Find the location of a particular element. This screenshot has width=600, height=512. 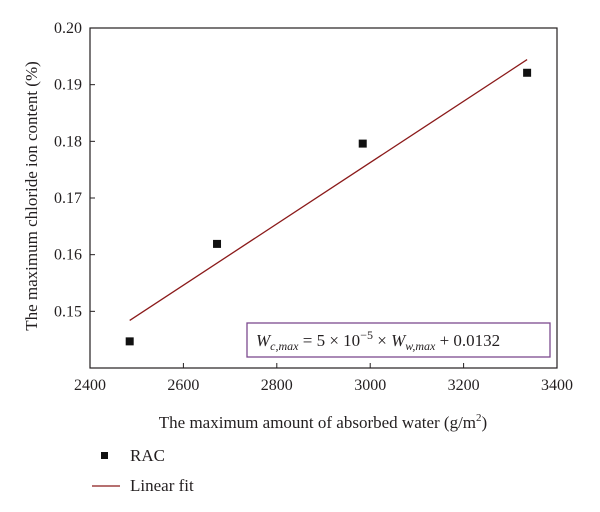

eq-w2: W is located at coordinates (399, 340).